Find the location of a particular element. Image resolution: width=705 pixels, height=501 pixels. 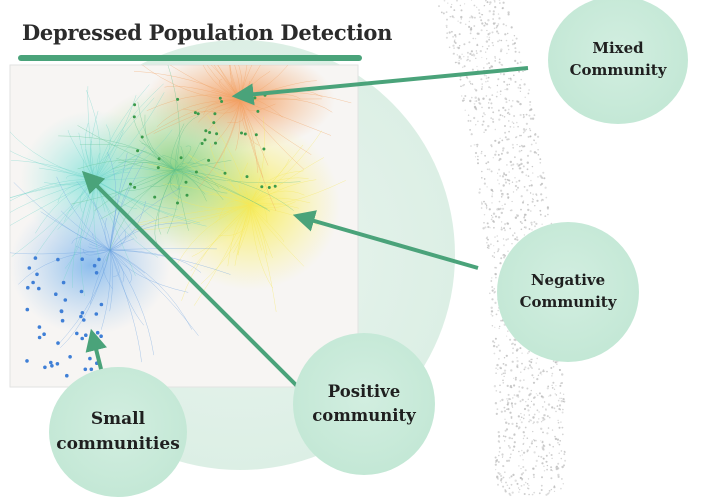

mixed-community-label: Mixed Community is located at coordinates (618, 59).